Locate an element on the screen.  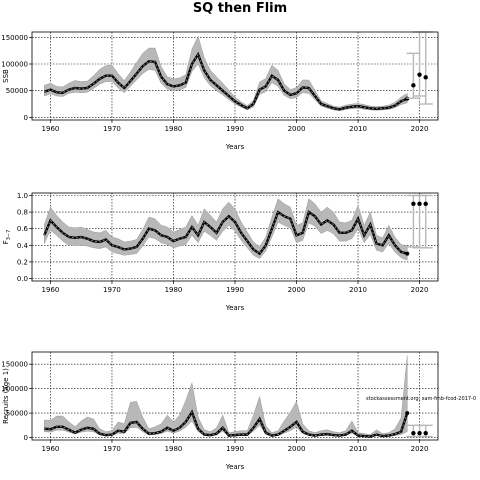
y-tick-label: 0.2 is located at coordinates (22, 262).